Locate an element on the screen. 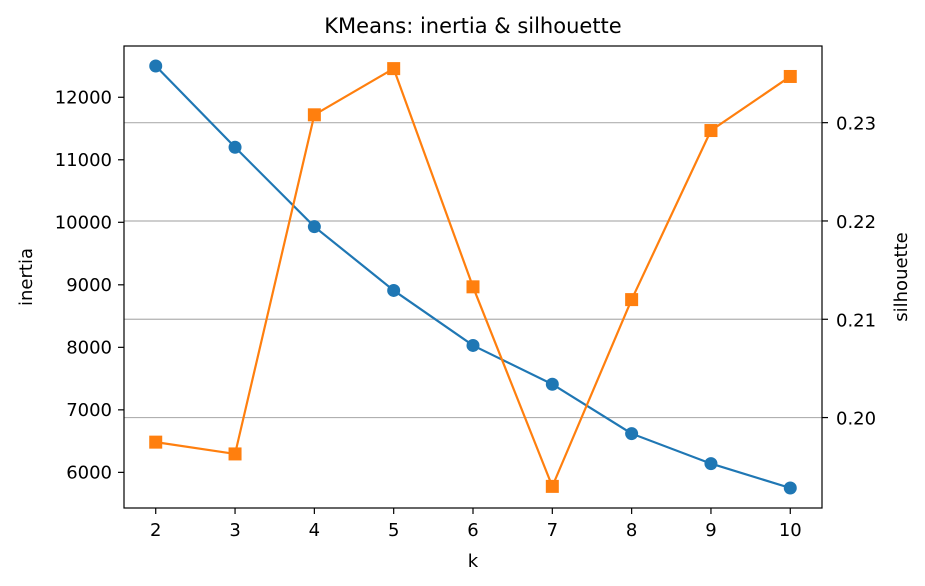 Image resolution: width=925 pixels, height=586 pixels. x-tick-label: 8 is located at coordinates (631, 530).